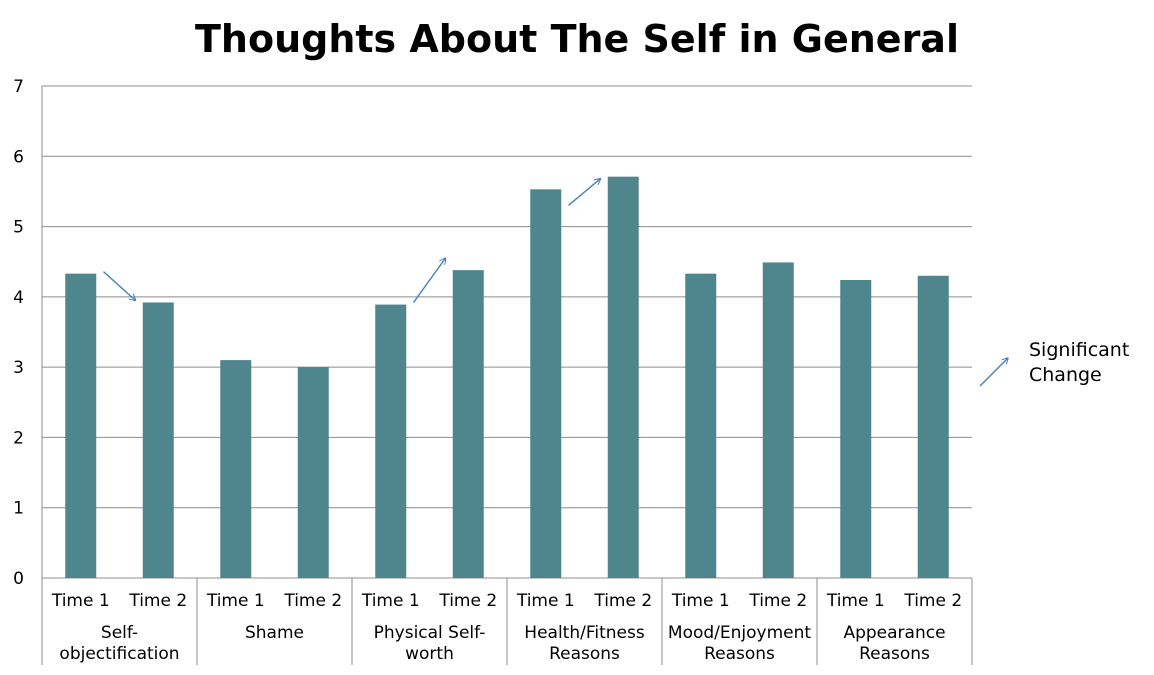 Image resolution: width=1154 pixels, height=675 pixels. Describe the element at coordinates (18, 438) in the screenshot. I see `y-tick-label: 2` at that location.